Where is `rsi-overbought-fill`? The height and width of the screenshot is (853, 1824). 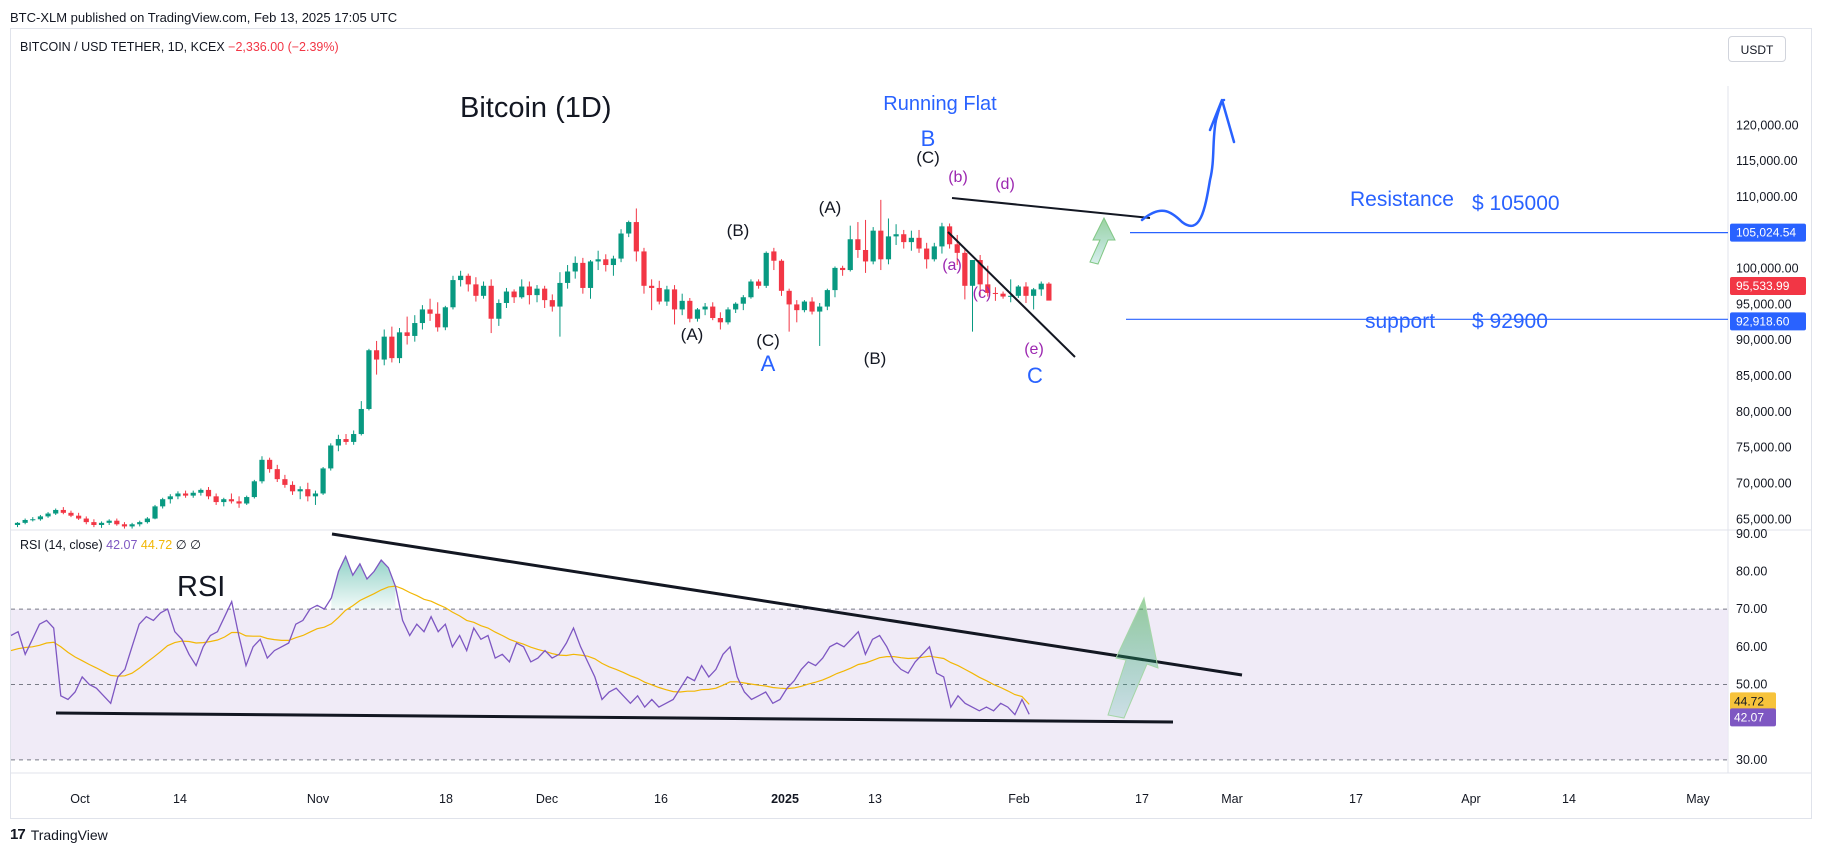
rsi-overbought-fill is located at coordinates (363, 583).